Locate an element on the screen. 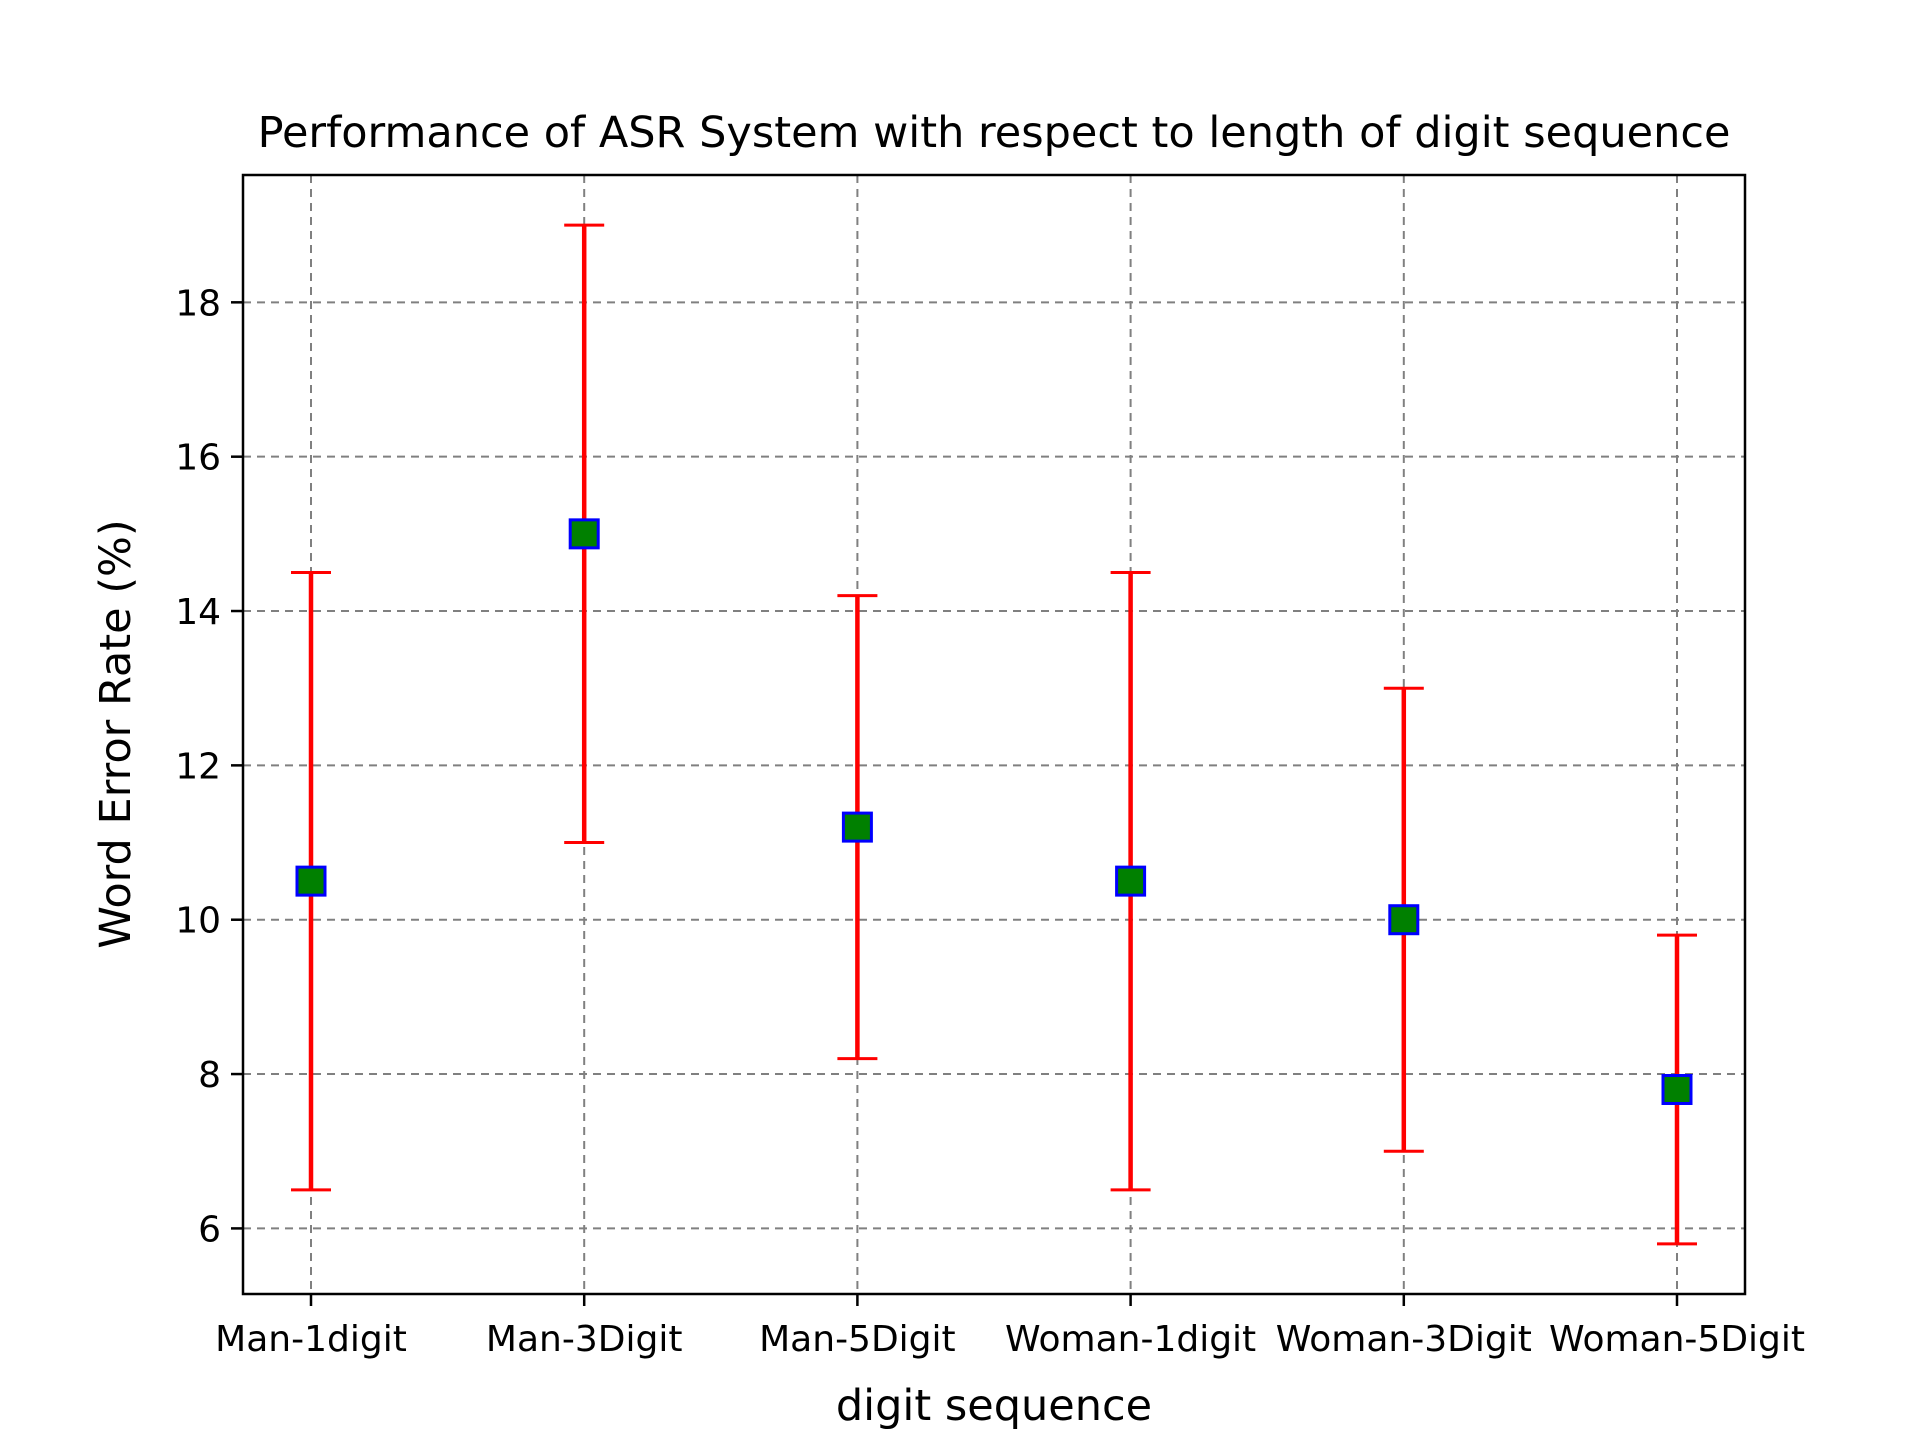  y-tick-label: 14 is located at coordinates (198, 612).